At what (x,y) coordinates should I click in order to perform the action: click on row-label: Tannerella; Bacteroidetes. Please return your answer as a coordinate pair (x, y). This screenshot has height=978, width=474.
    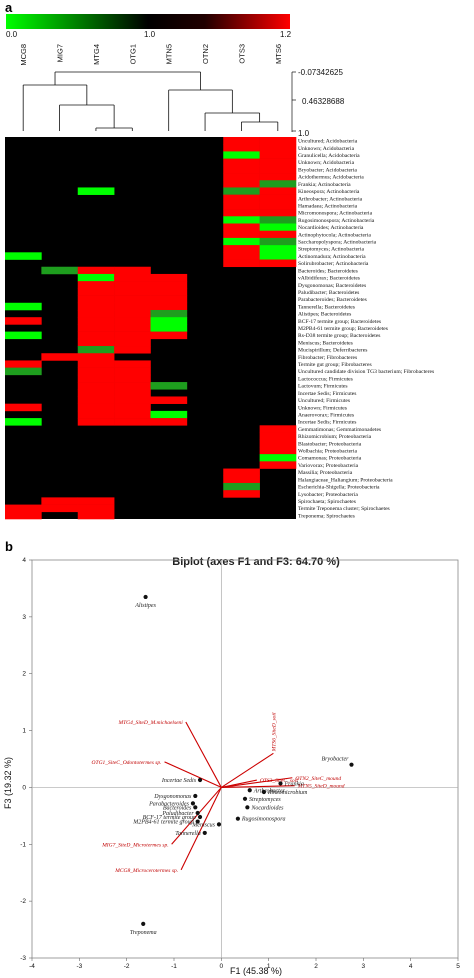
    Looking at the image, I should click on (326, 307).